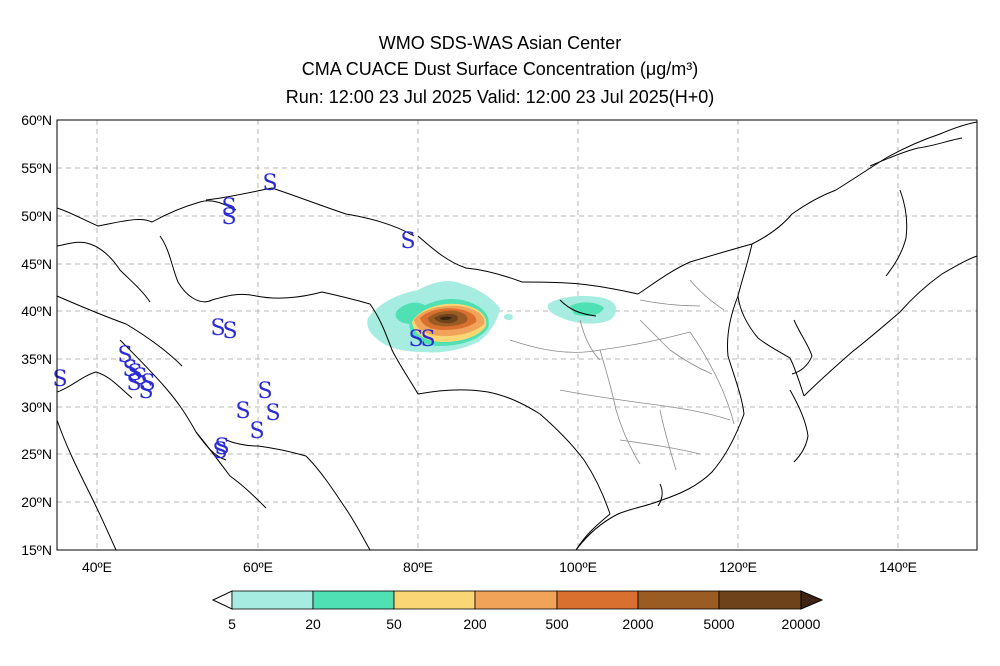  I want to click on lon-tick: 40ºE, so click(97, 567).